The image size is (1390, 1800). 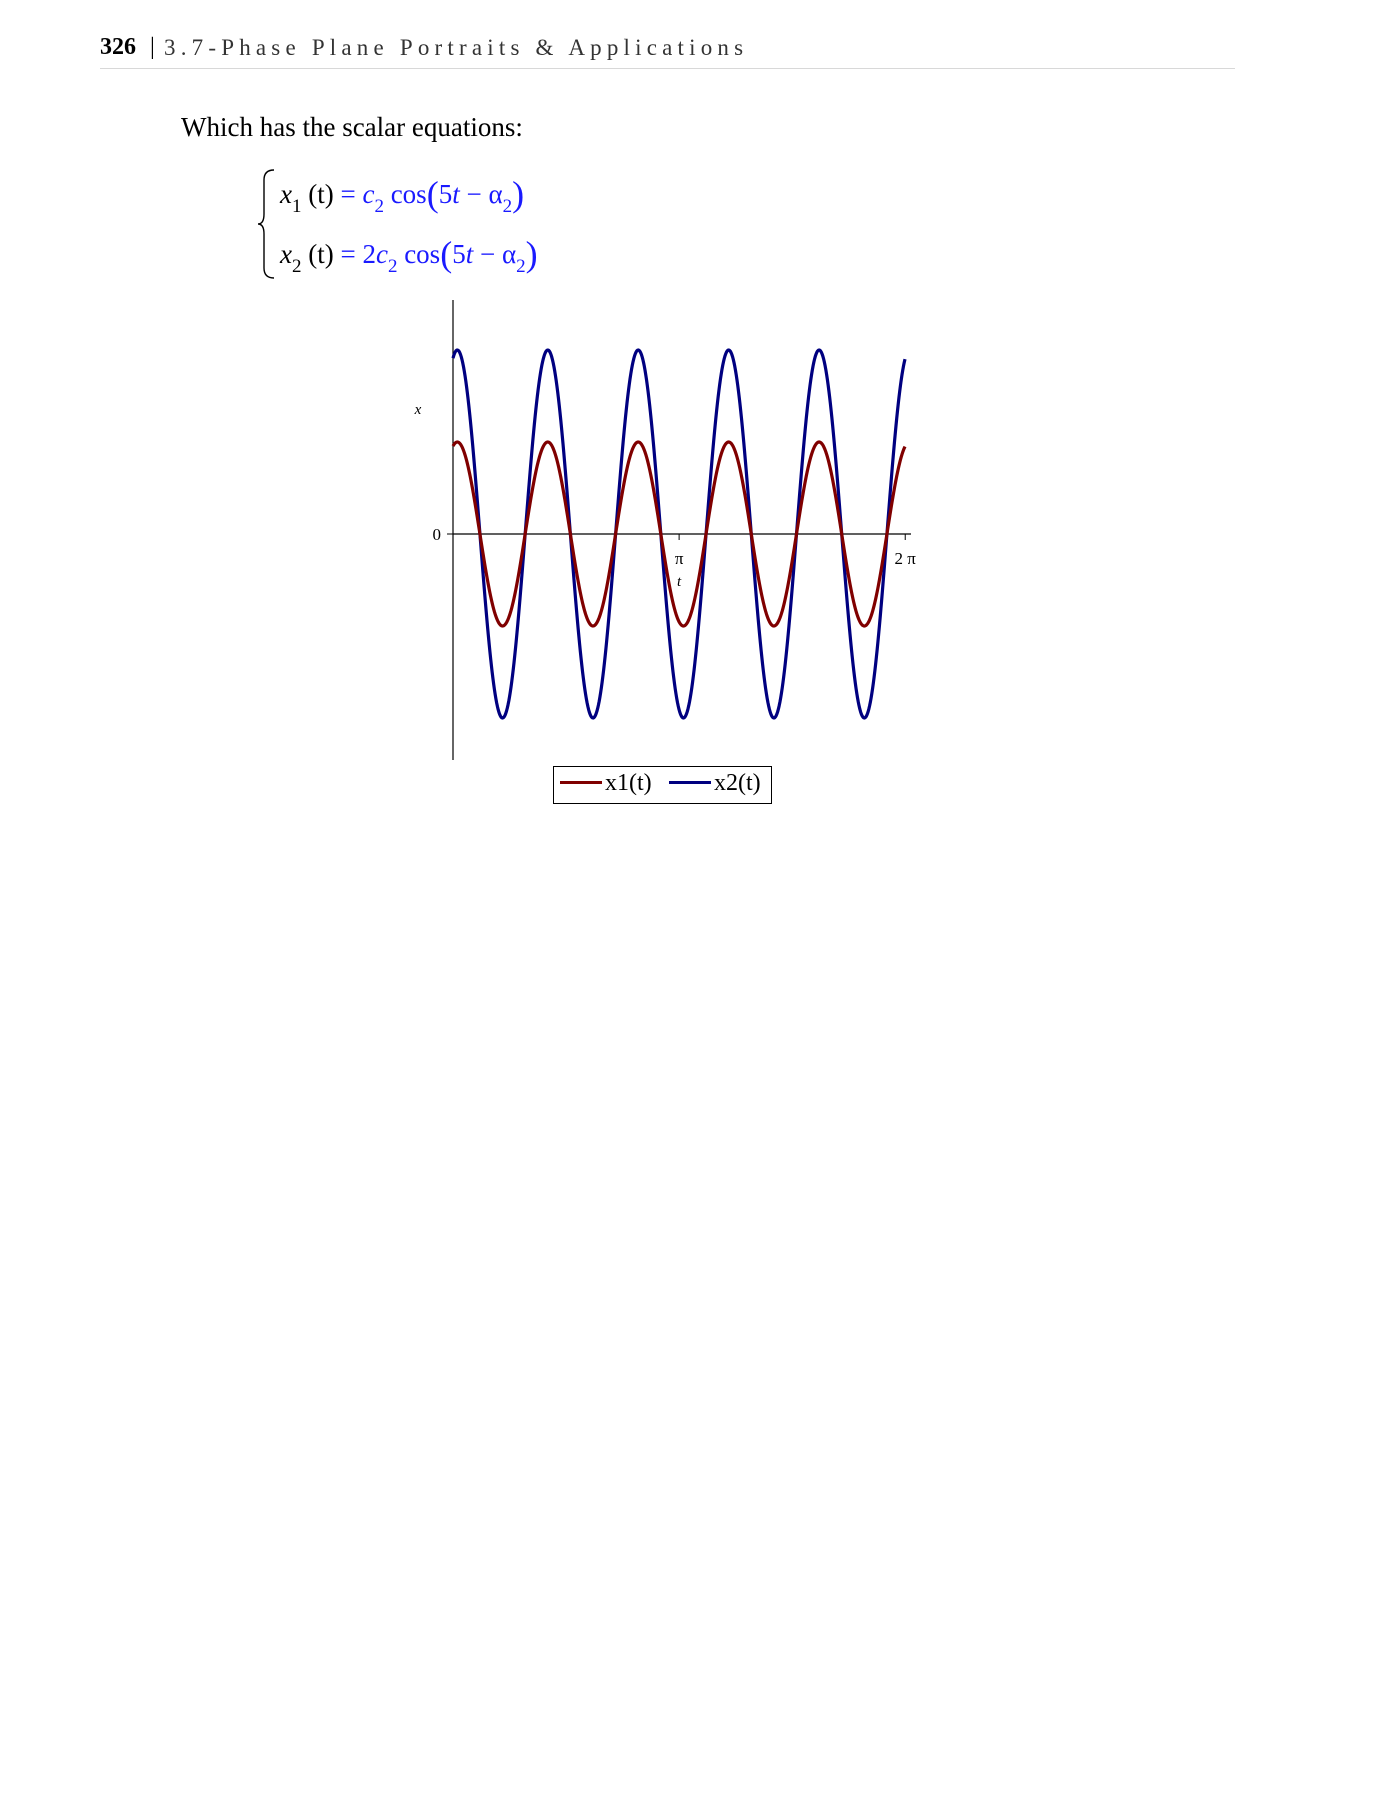 I want to click on y-axis-label: x, so click(x=418, y=410).